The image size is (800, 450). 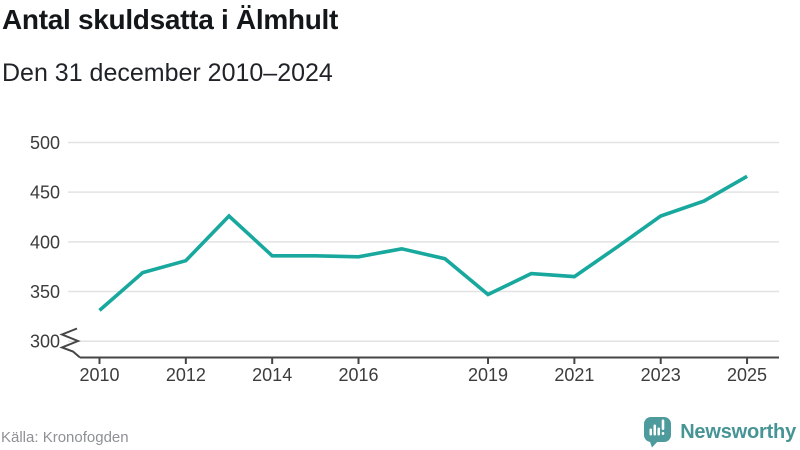 What do you see at coordinates (738, 432) in the screenshot?
I see `newsworthy-logo-text: Newsworthy` at bounding box center [738, 432].